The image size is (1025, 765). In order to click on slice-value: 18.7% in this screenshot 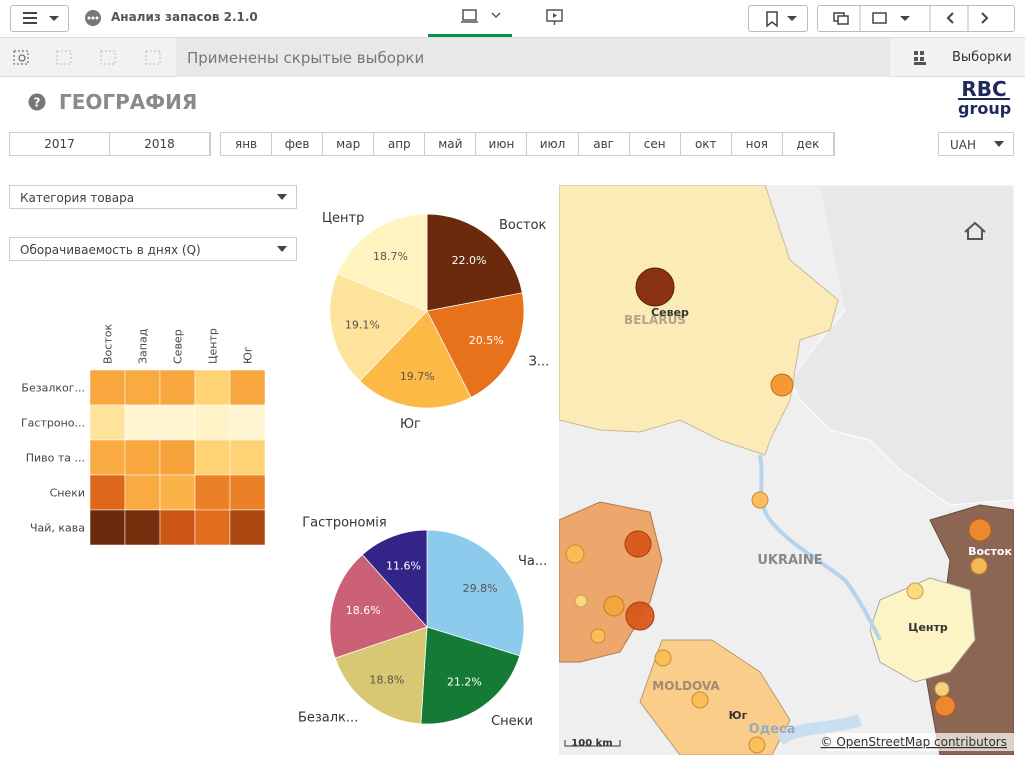, I will do `click(390, 256)`.